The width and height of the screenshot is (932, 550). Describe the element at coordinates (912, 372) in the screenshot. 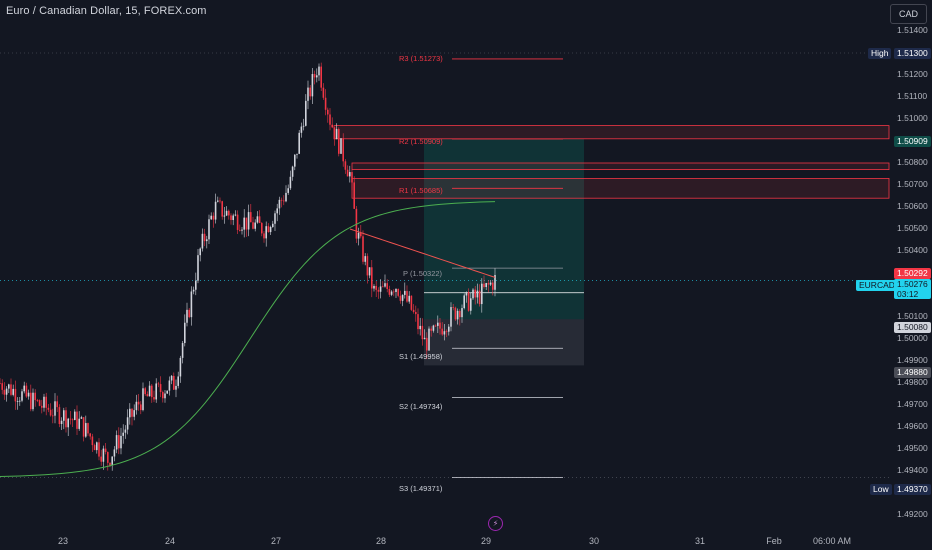

I see `stop-value-tag: 1.49880` at that location.